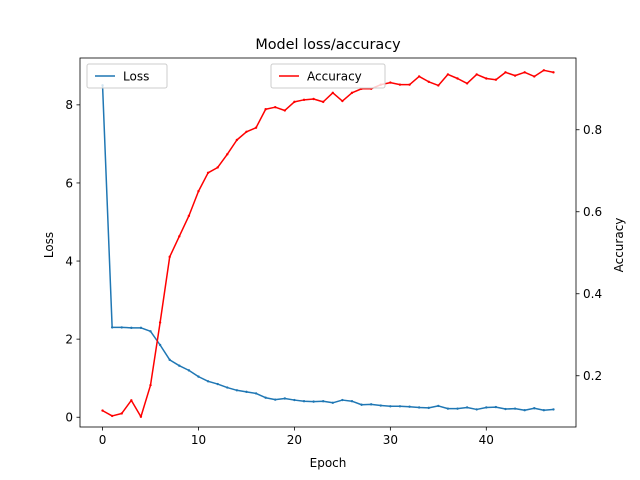 The height and width of the screenshot is (480, 640). Describe the element at coordinates (294, 440) in the screenshot. I see `x-tick-label: 20` at that location.